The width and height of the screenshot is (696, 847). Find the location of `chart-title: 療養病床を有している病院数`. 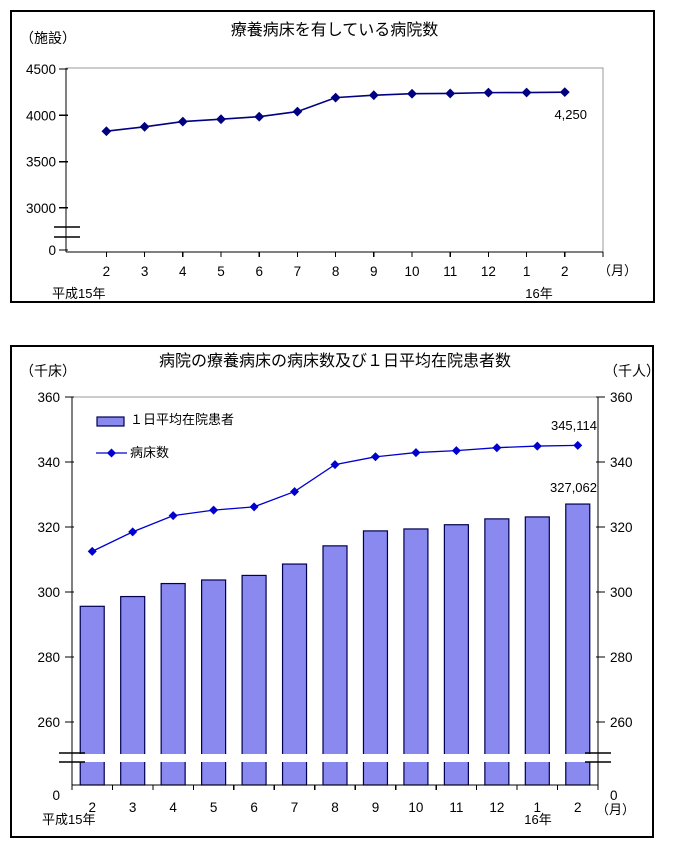

chart-title: 療養病床を有している病院数 is located at coordinates (334, 30).